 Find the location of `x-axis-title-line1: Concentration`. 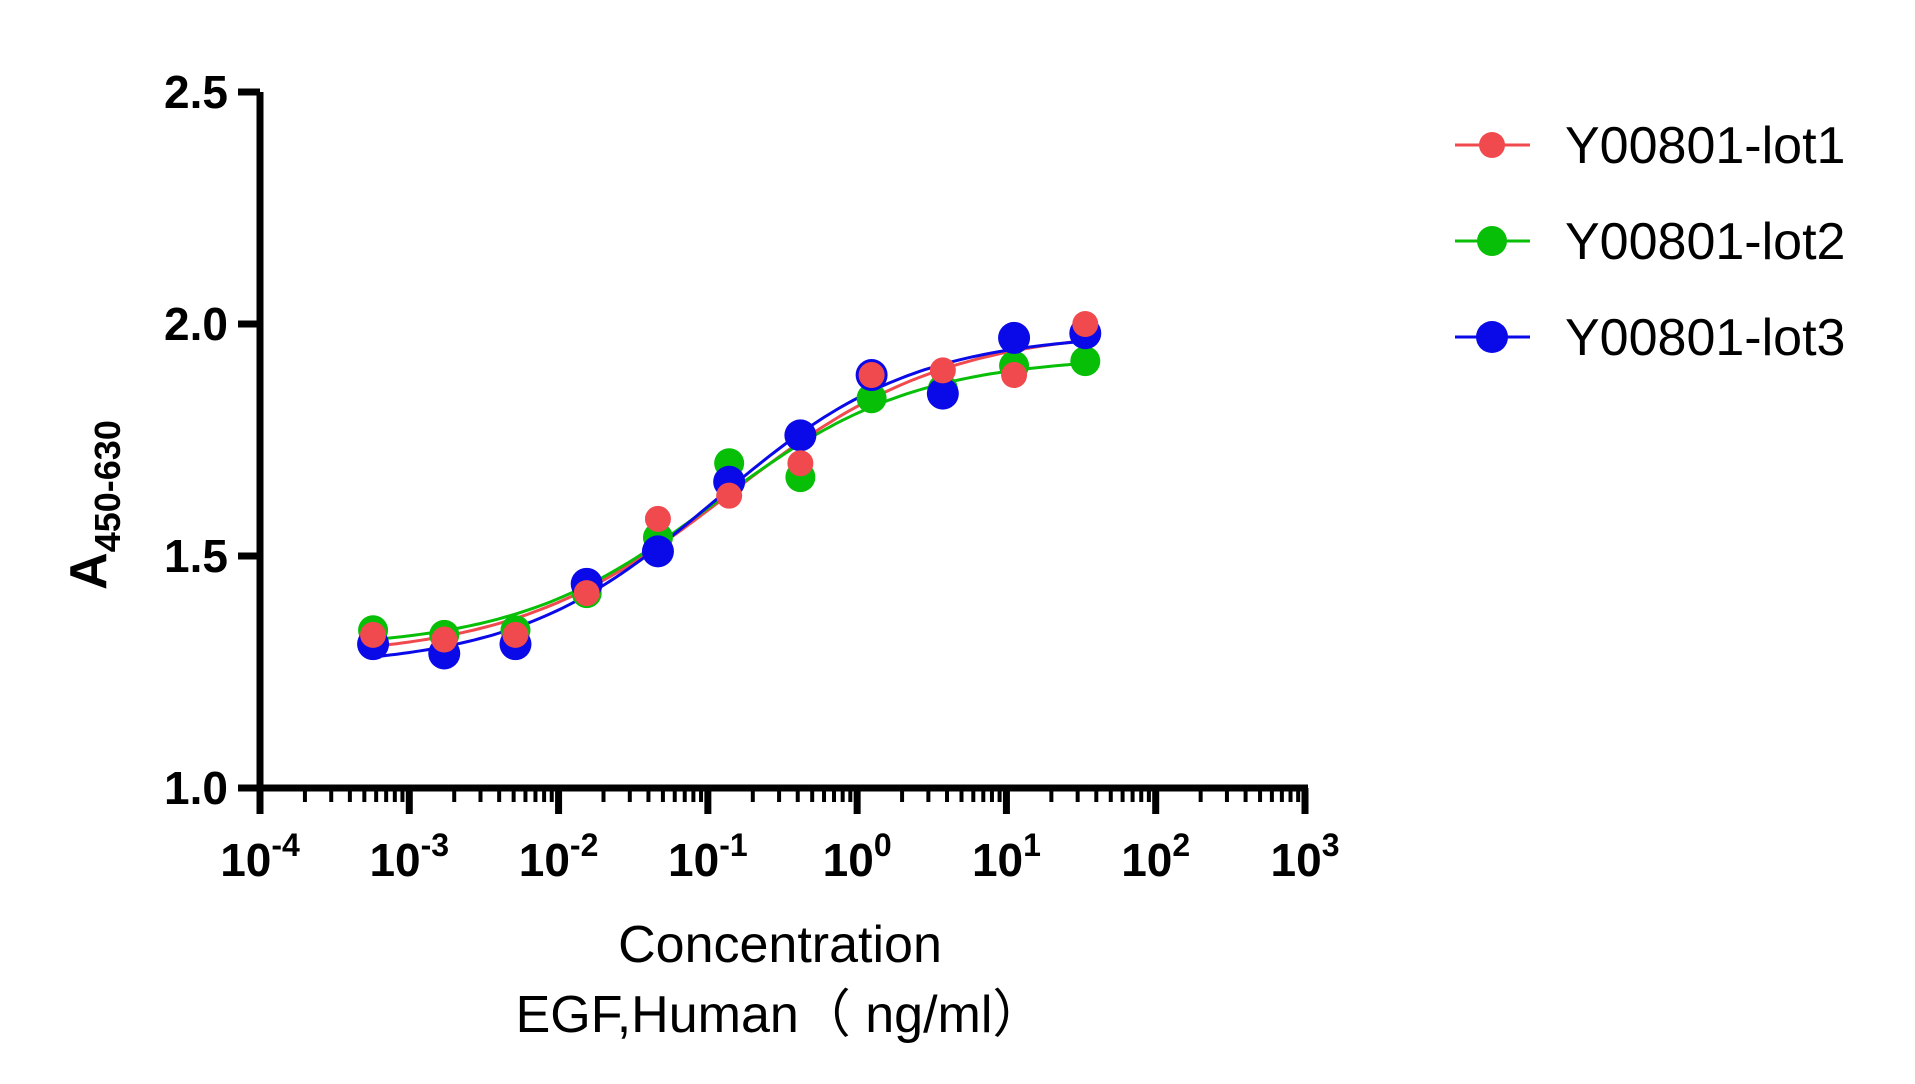

x-axis-title-line1: Concentration is located at coordinates (780, 945).